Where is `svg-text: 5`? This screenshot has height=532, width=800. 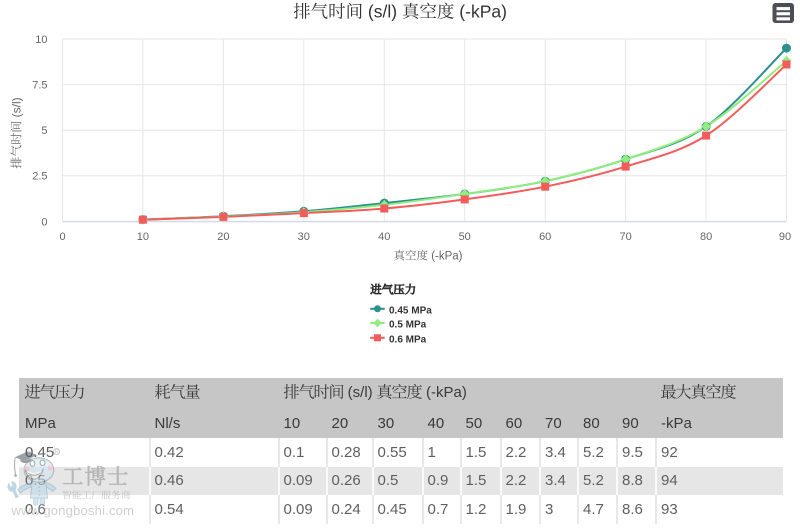 svg-text: 5 is located at coordinates (44, 131).